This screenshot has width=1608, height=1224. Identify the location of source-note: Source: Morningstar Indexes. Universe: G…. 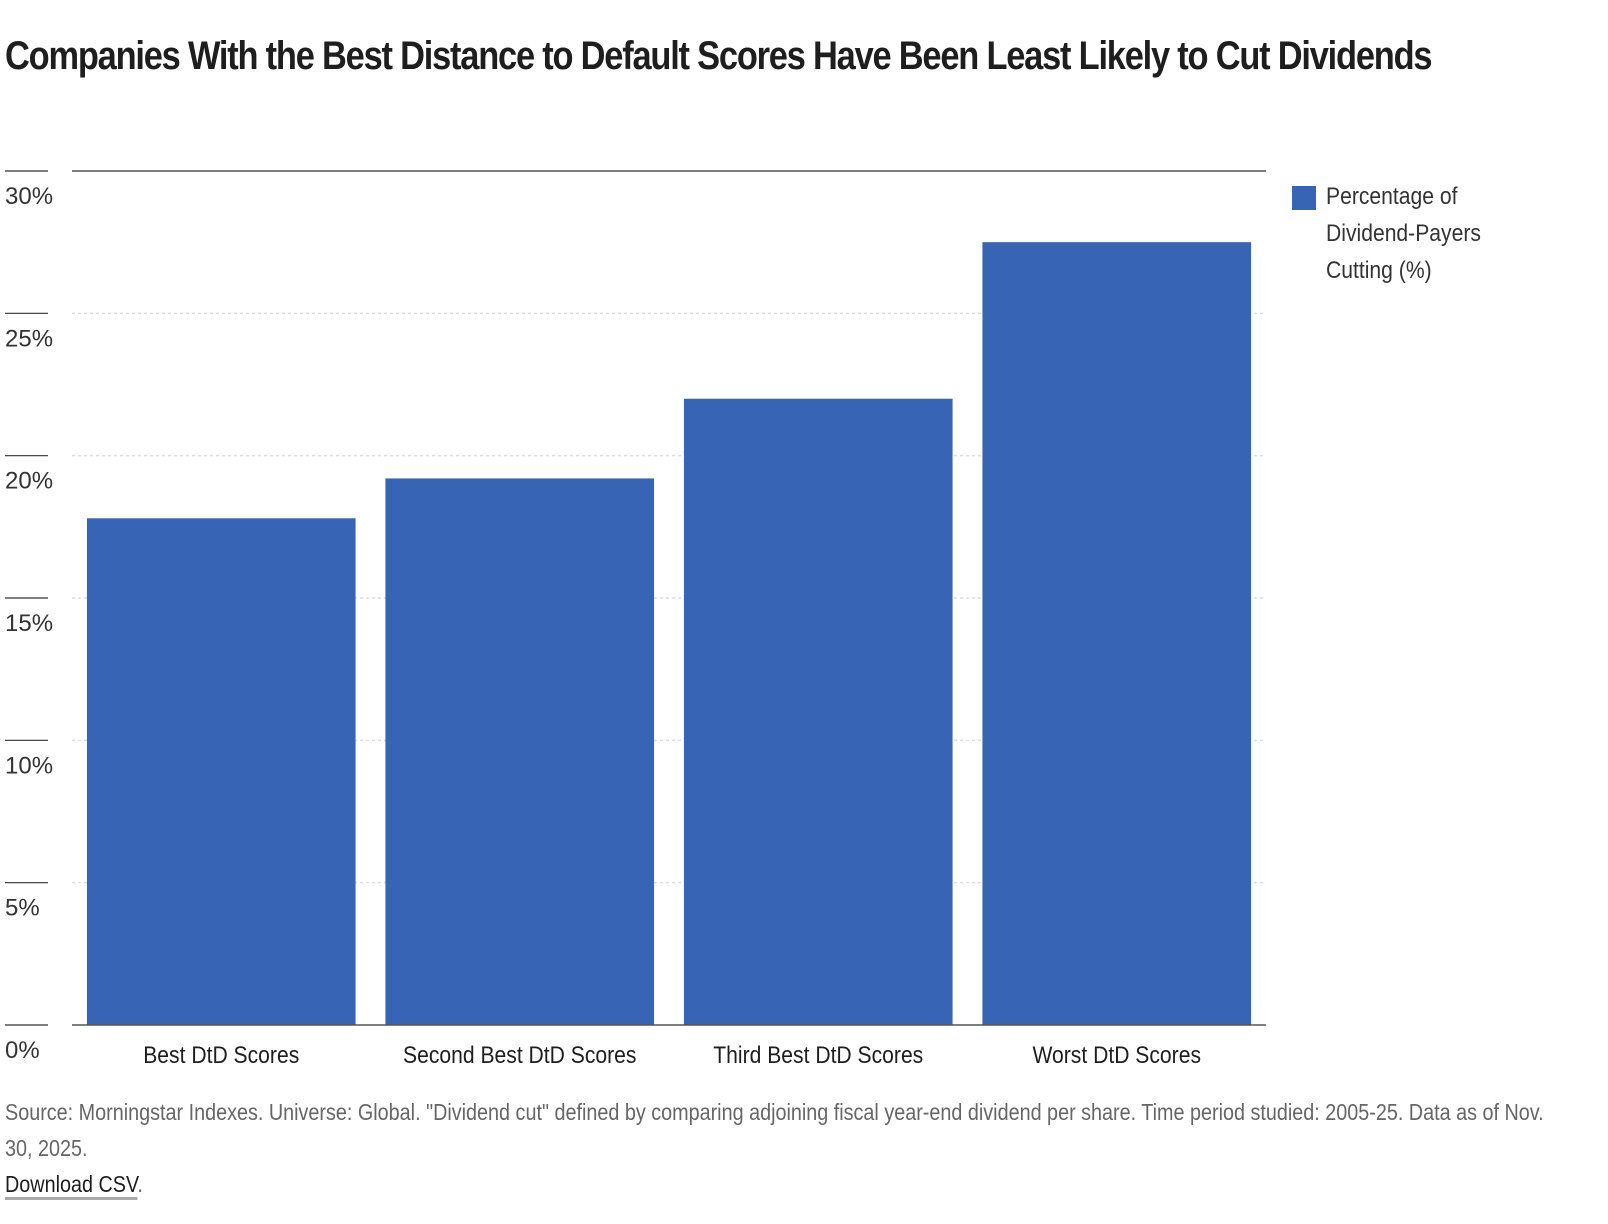
(774, 1130).